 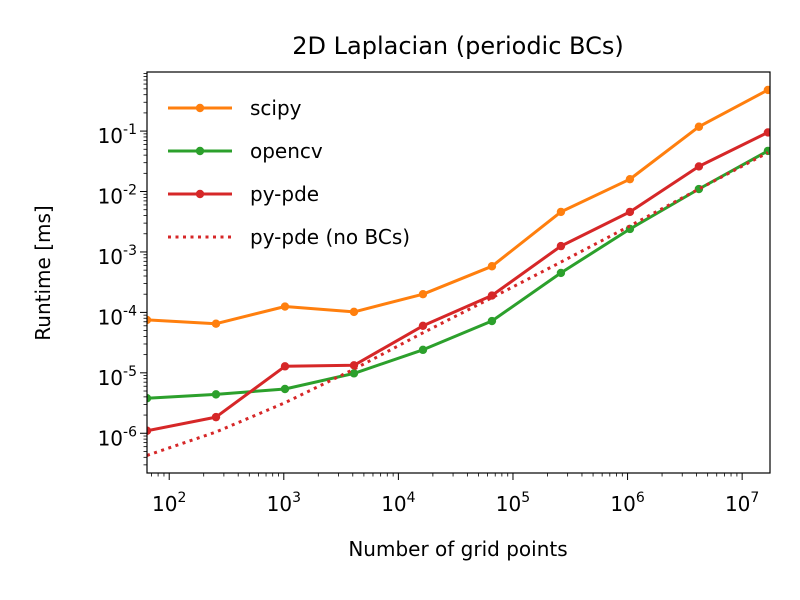 I want to click on legend-label-py-pde-no-bcs: py-pde (no BCs), so click(x=330, y=237).